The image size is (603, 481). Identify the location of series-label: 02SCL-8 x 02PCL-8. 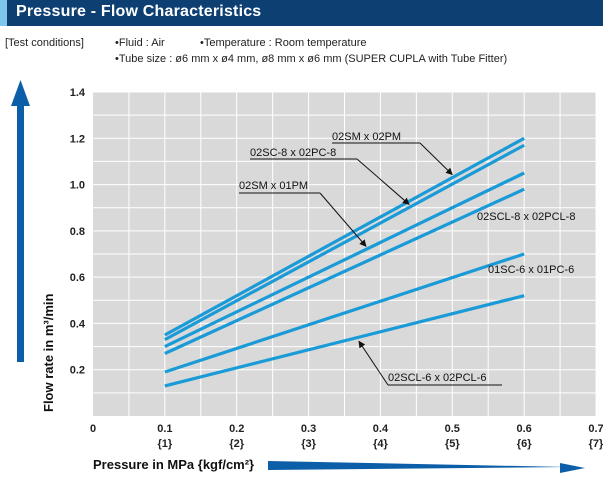
(526, 217).